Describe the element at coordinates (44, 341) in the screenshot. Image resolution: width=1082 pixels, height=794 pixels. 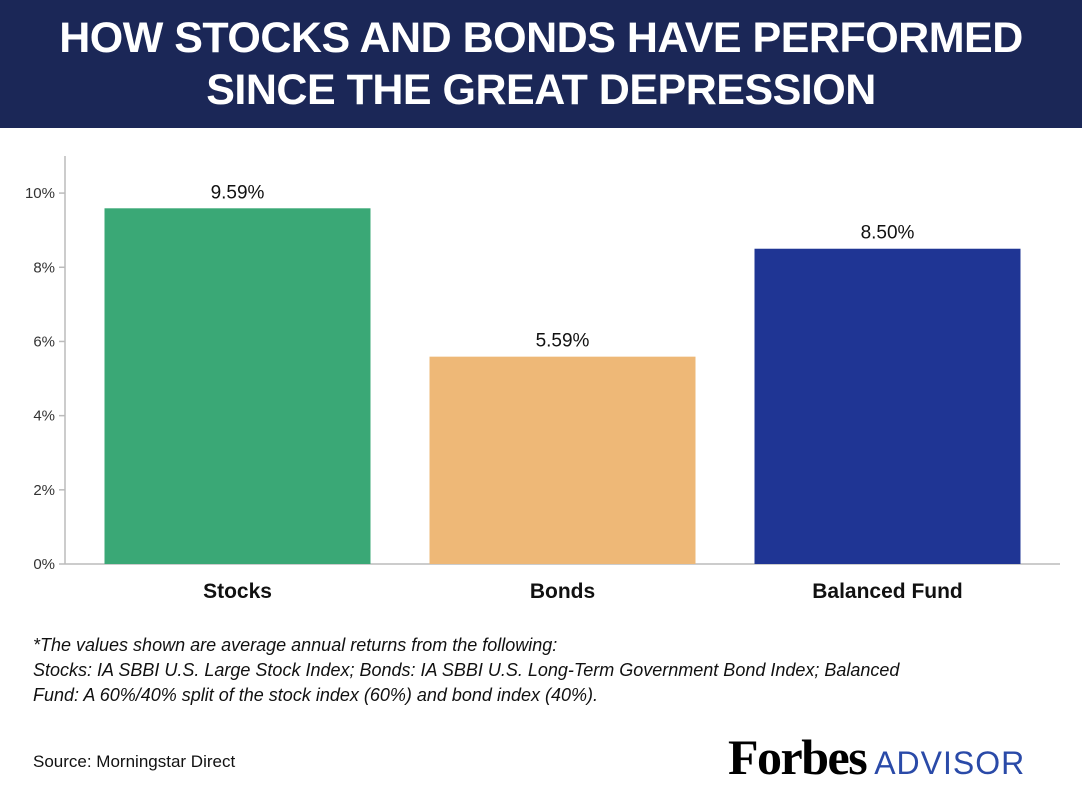
I see `y-tick-label: 6%` at that location.